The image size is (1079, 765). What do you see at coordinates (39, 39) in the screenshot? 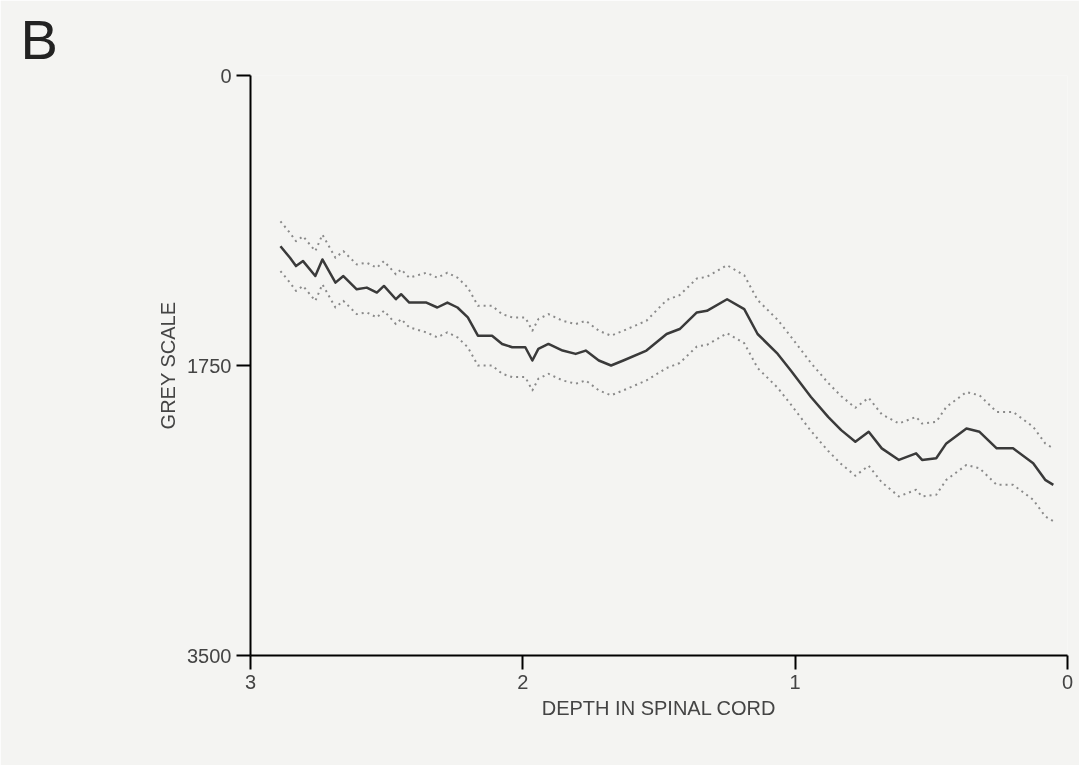
I see `text: B` at bounding box center [39, 39].